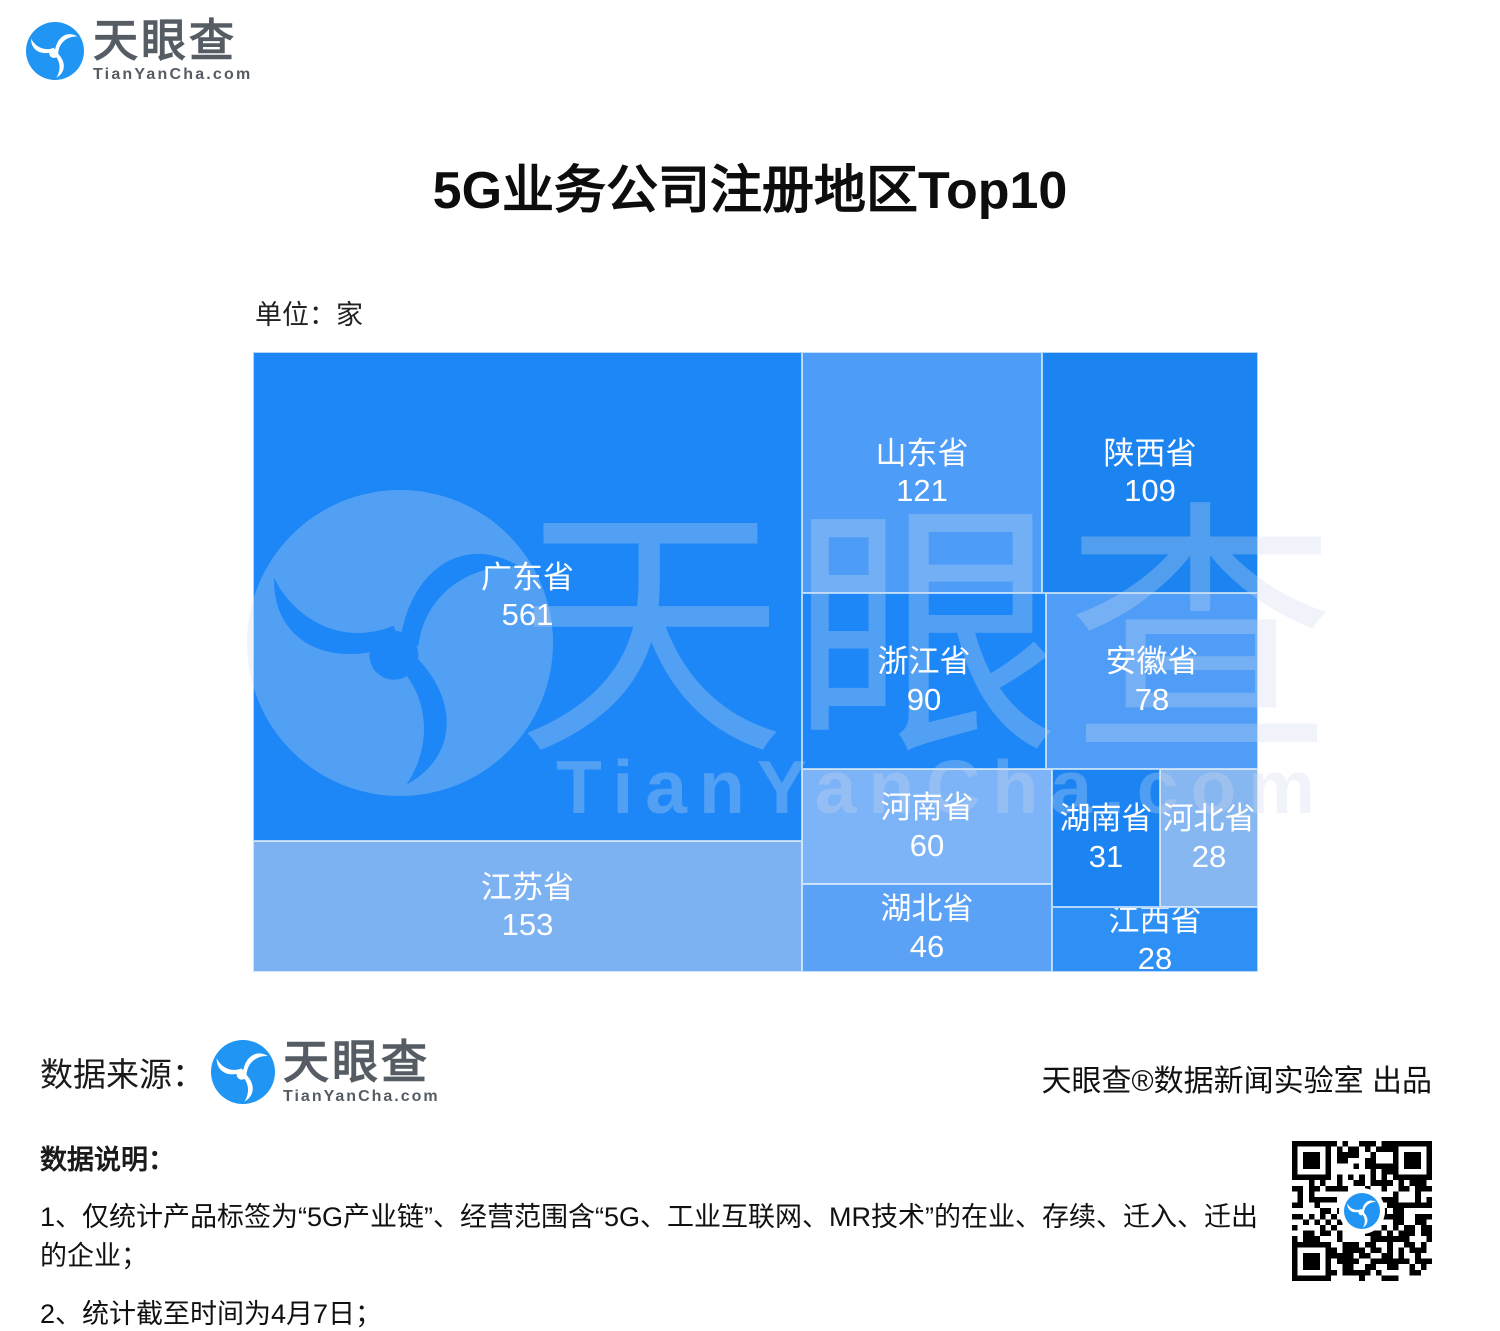 This screenshot has height=1331, width=1500. I want to click on cell-value: 78, so click(1152, 699).